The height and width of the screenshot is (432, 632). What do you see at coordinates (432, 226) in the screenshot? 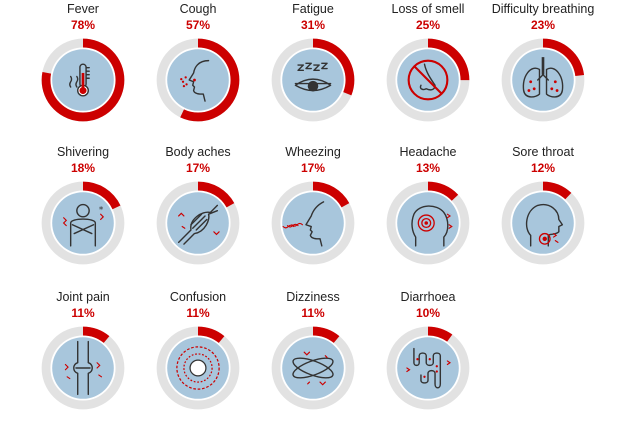
I see `headache-icon` at bounding box center [432, 226].